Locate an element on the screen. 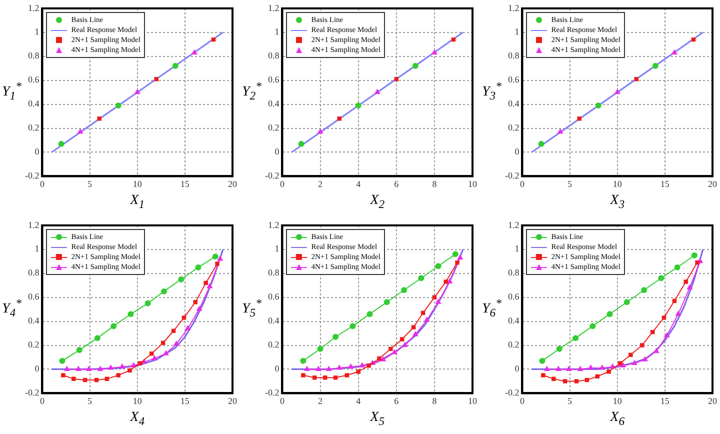 This screenshot has height=434, width=720. x-tick-label: 4 is located at coordinates (359, 183).